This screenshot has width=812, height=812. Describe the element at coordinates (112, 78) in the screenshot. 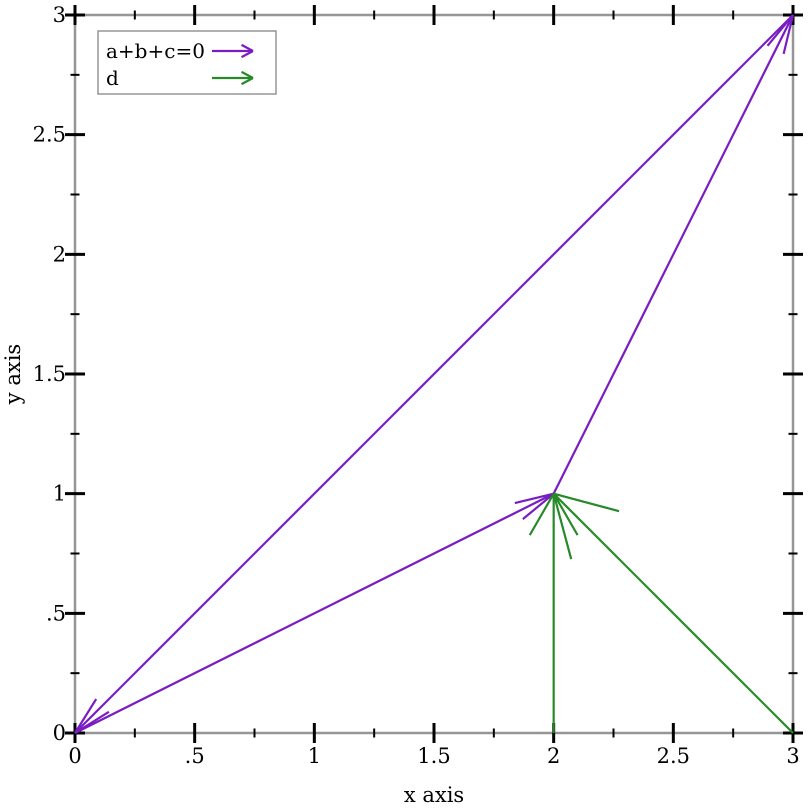

I see `legend-item-label: d` at that location.